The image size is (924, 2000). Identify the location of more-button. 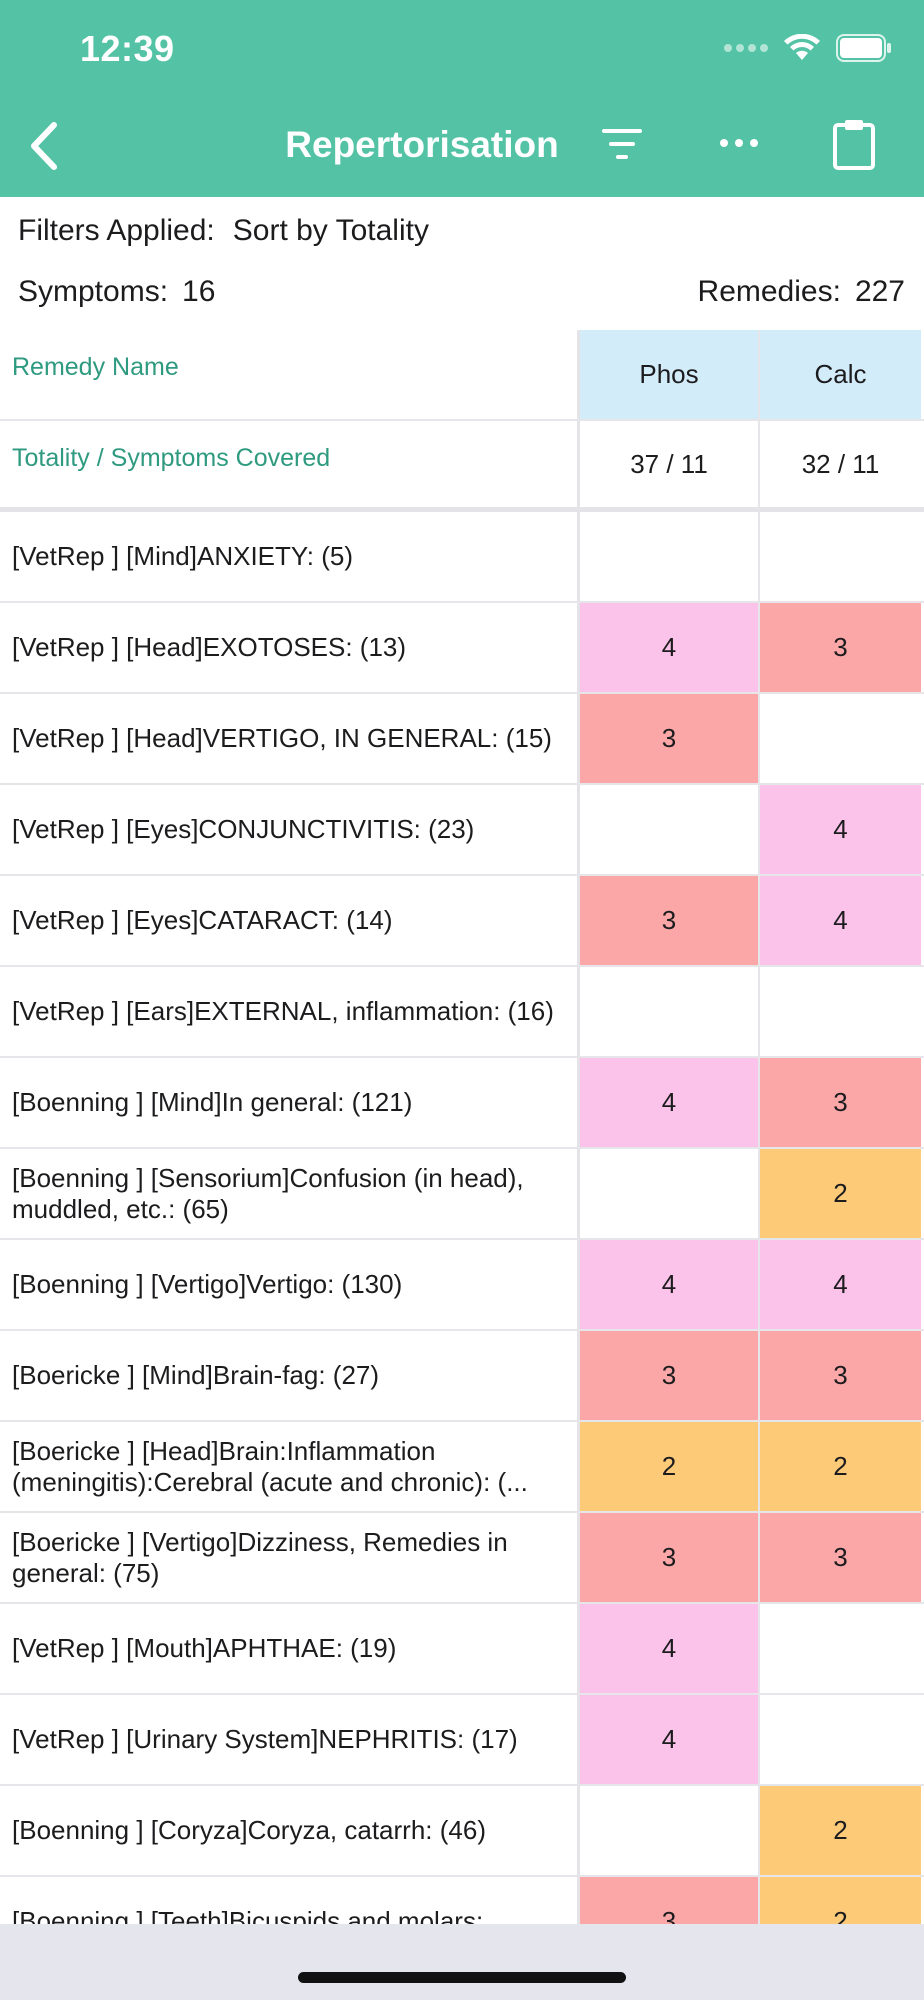
(739, 143).